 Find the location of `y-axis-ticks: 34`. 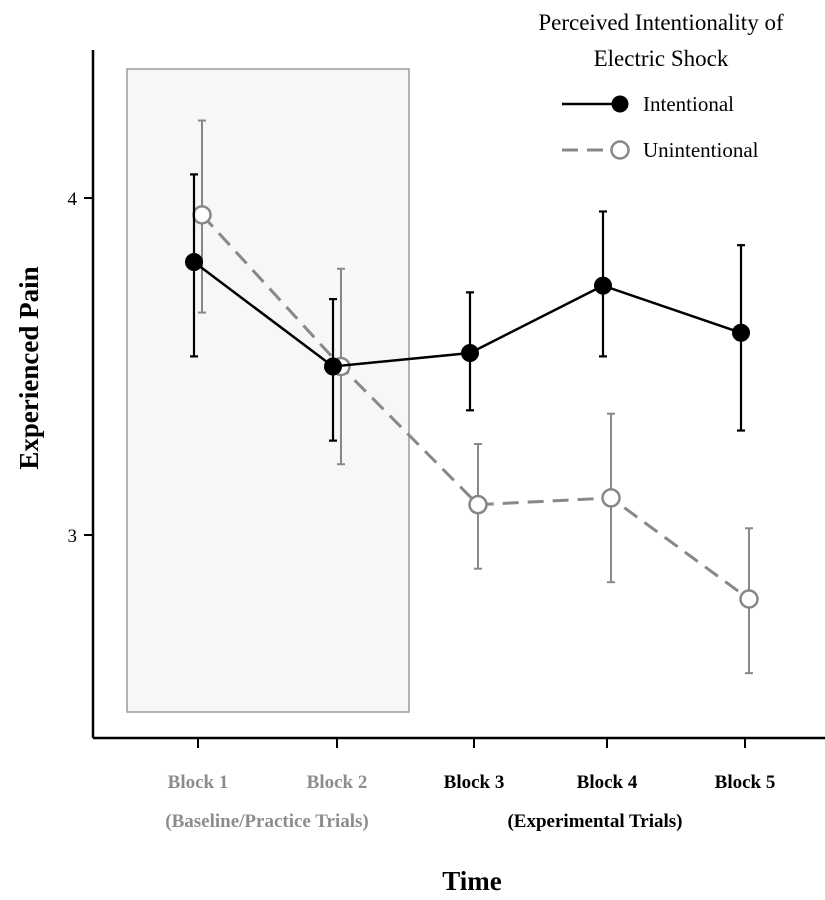

y-axis-ticks: 34 is located at coordinates (80, 368).